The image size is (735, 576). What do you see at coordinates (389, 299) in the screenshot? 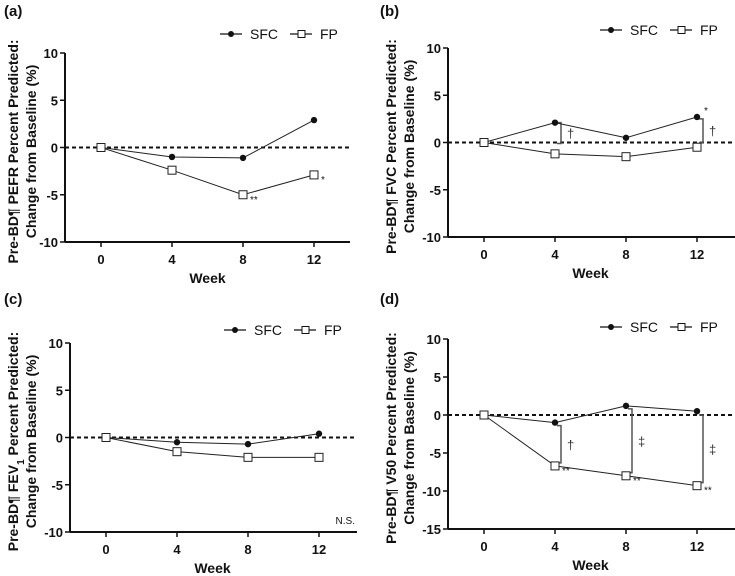
I see `panel-label: (d)` at bounding box center [389, 299].